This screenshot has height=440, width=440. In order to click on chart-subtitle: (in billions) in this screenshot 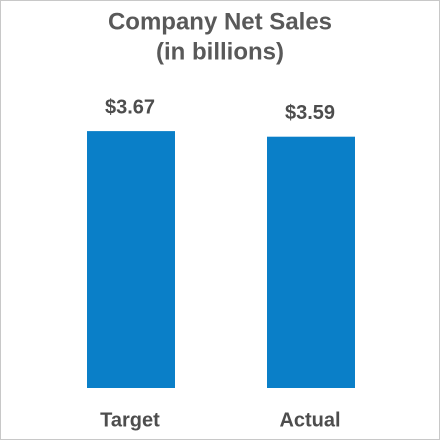, I will do `click(220, 51)`.